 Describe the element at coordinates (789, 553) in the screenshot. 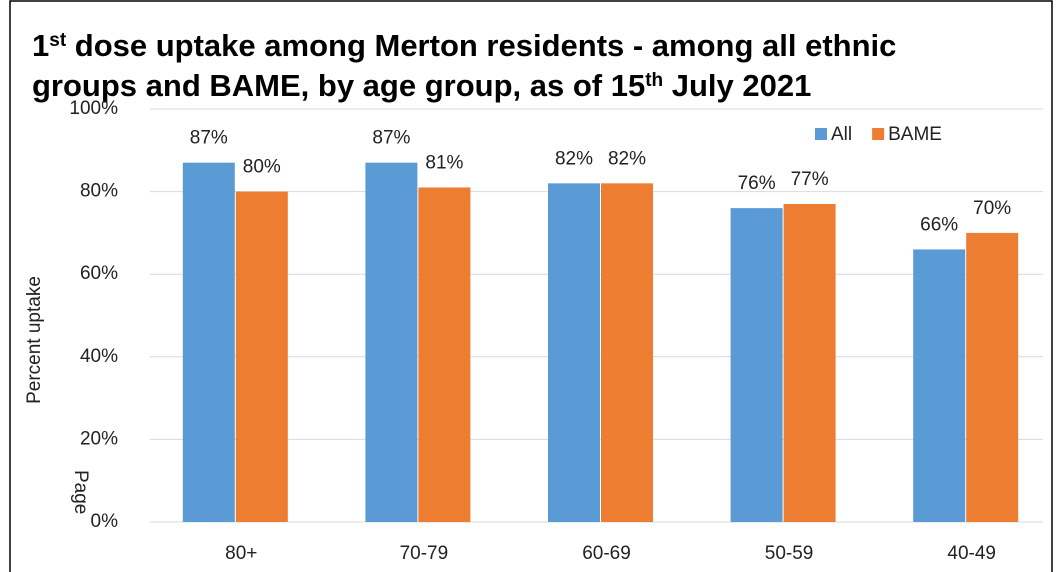

I see `x-tick-label: 50-59` at that location.